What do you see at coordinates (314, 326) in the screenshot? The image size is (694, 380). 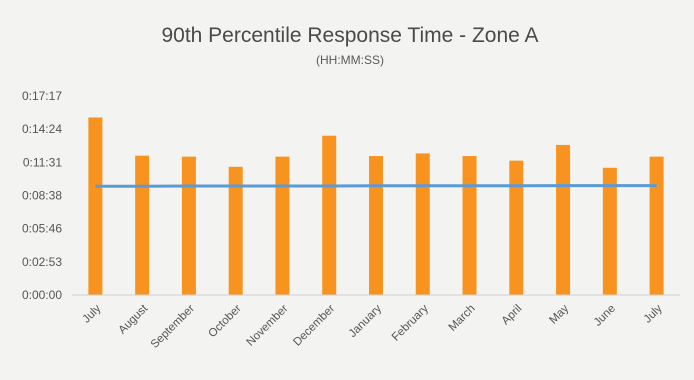 I see `x-tick-label: December` at bounding box center [314, 326].